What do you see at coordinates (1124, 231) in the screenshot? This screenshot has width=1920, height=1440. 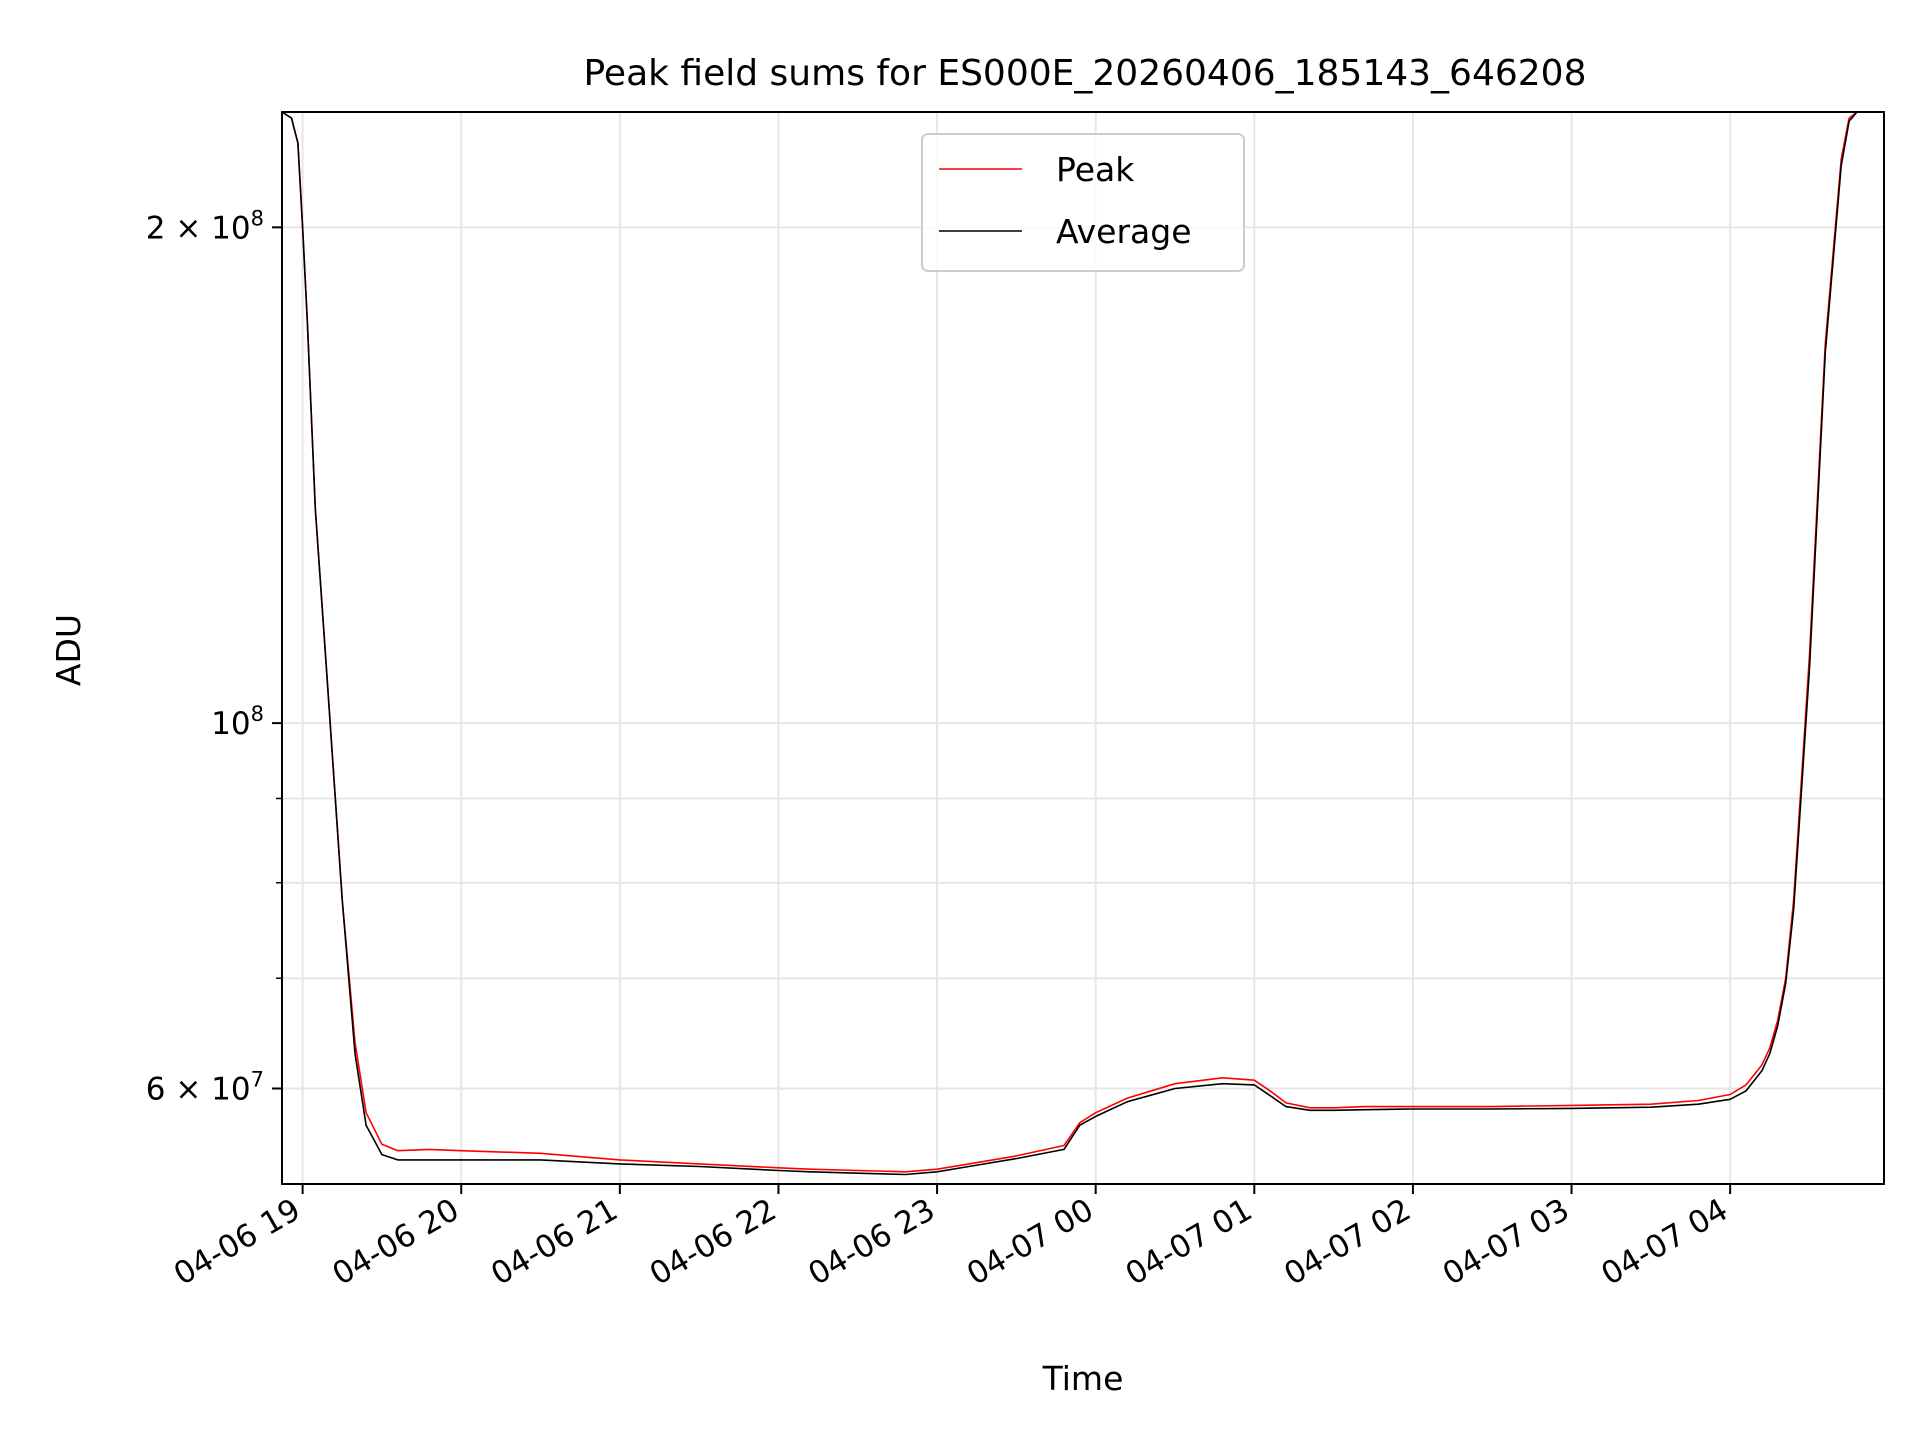 I see `legend-label-average: Average` at bounding box center [1124, 231].